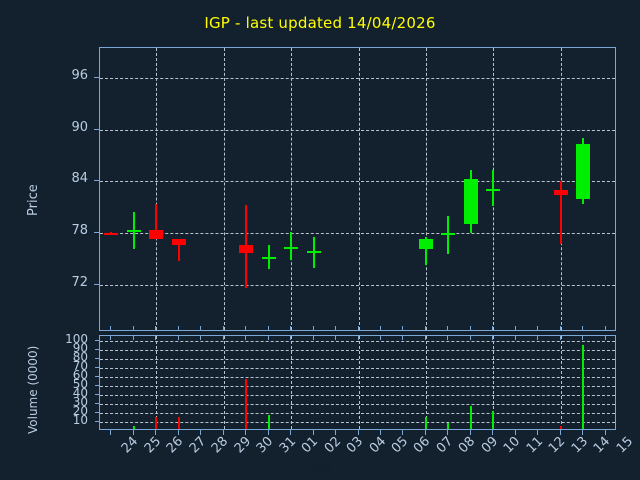  I want to click on volume-axis-label: Volume (0000), so click(33, 389).